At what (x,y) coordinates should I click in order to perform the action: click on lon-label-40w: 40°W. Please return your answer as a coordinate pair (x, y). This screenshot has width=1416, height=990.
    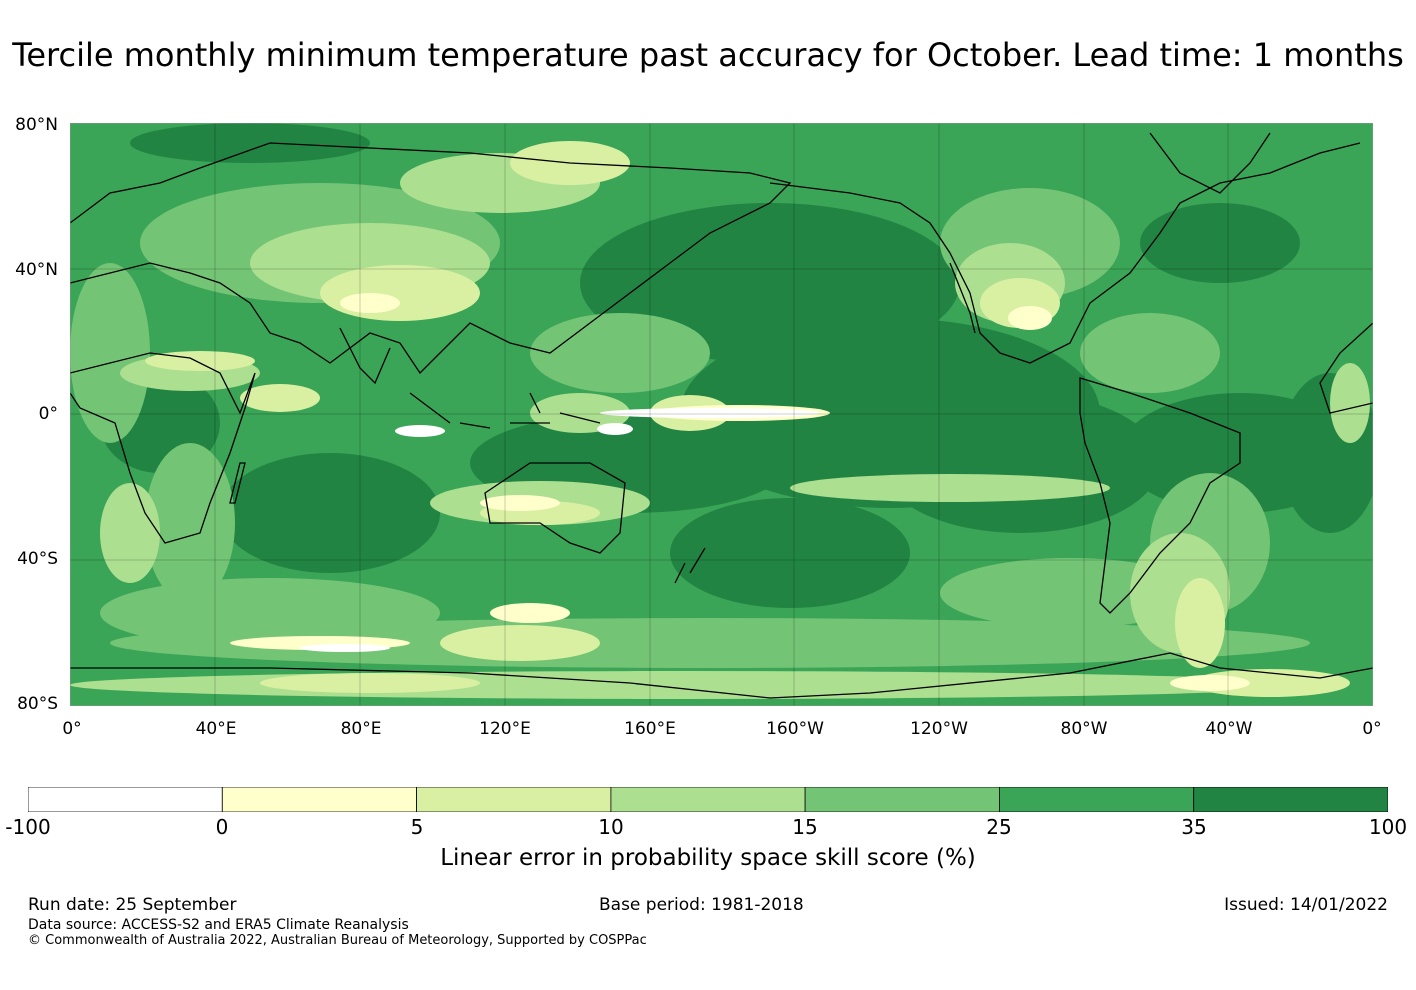
    Looking at the image, I should click on (1229, 729).